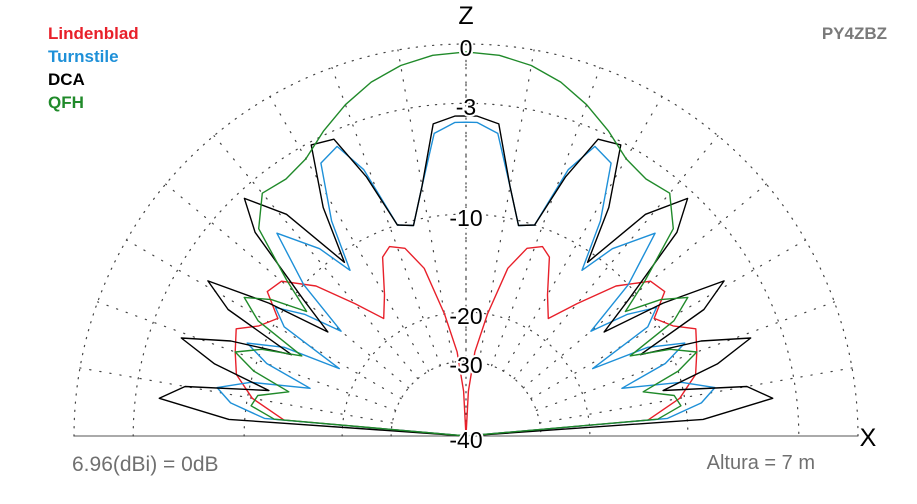 This screenshot has height=504, width=917. What do you see at coordinates (466, 48) in the screenshot?
I see `ring-label: 0` at bounding box center [466, 48].